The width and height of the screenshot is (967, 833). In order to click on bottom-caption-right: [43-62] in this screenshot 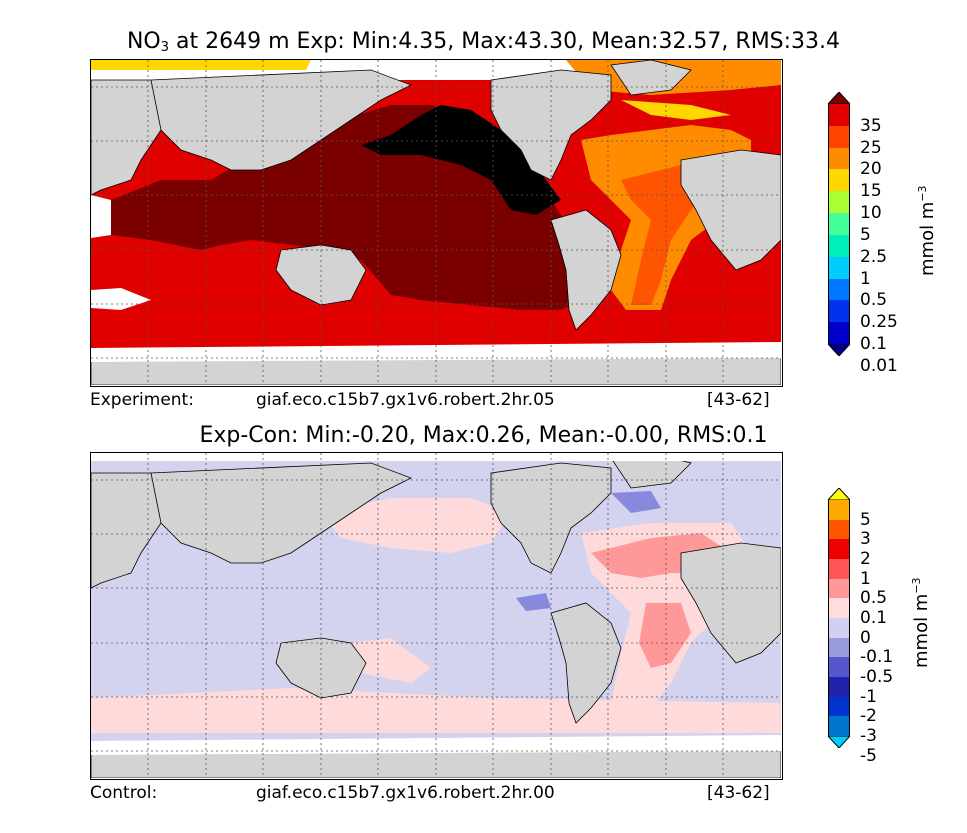, I will do `click(738, 793)`.